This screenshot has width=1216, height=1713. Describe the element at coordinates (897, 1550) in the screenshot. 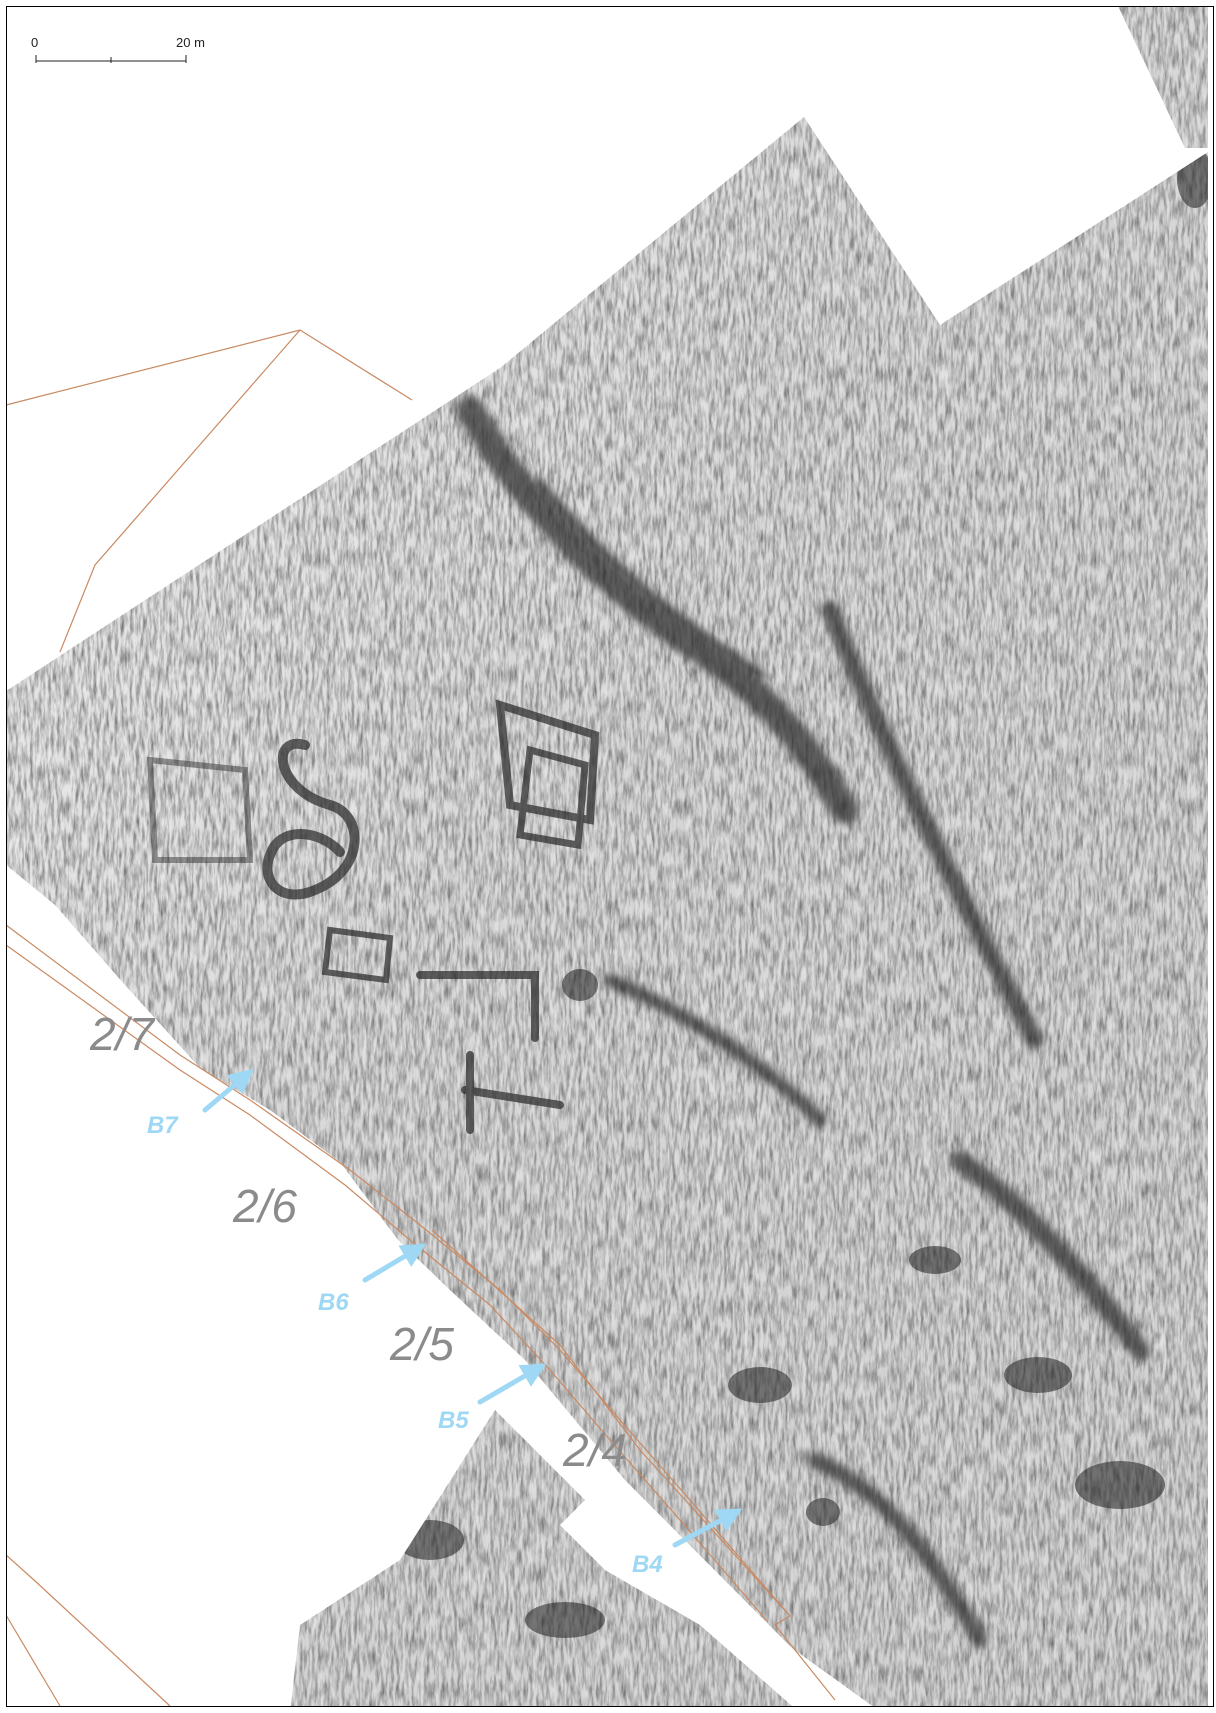

I see `southeast-edge-band` at that location.